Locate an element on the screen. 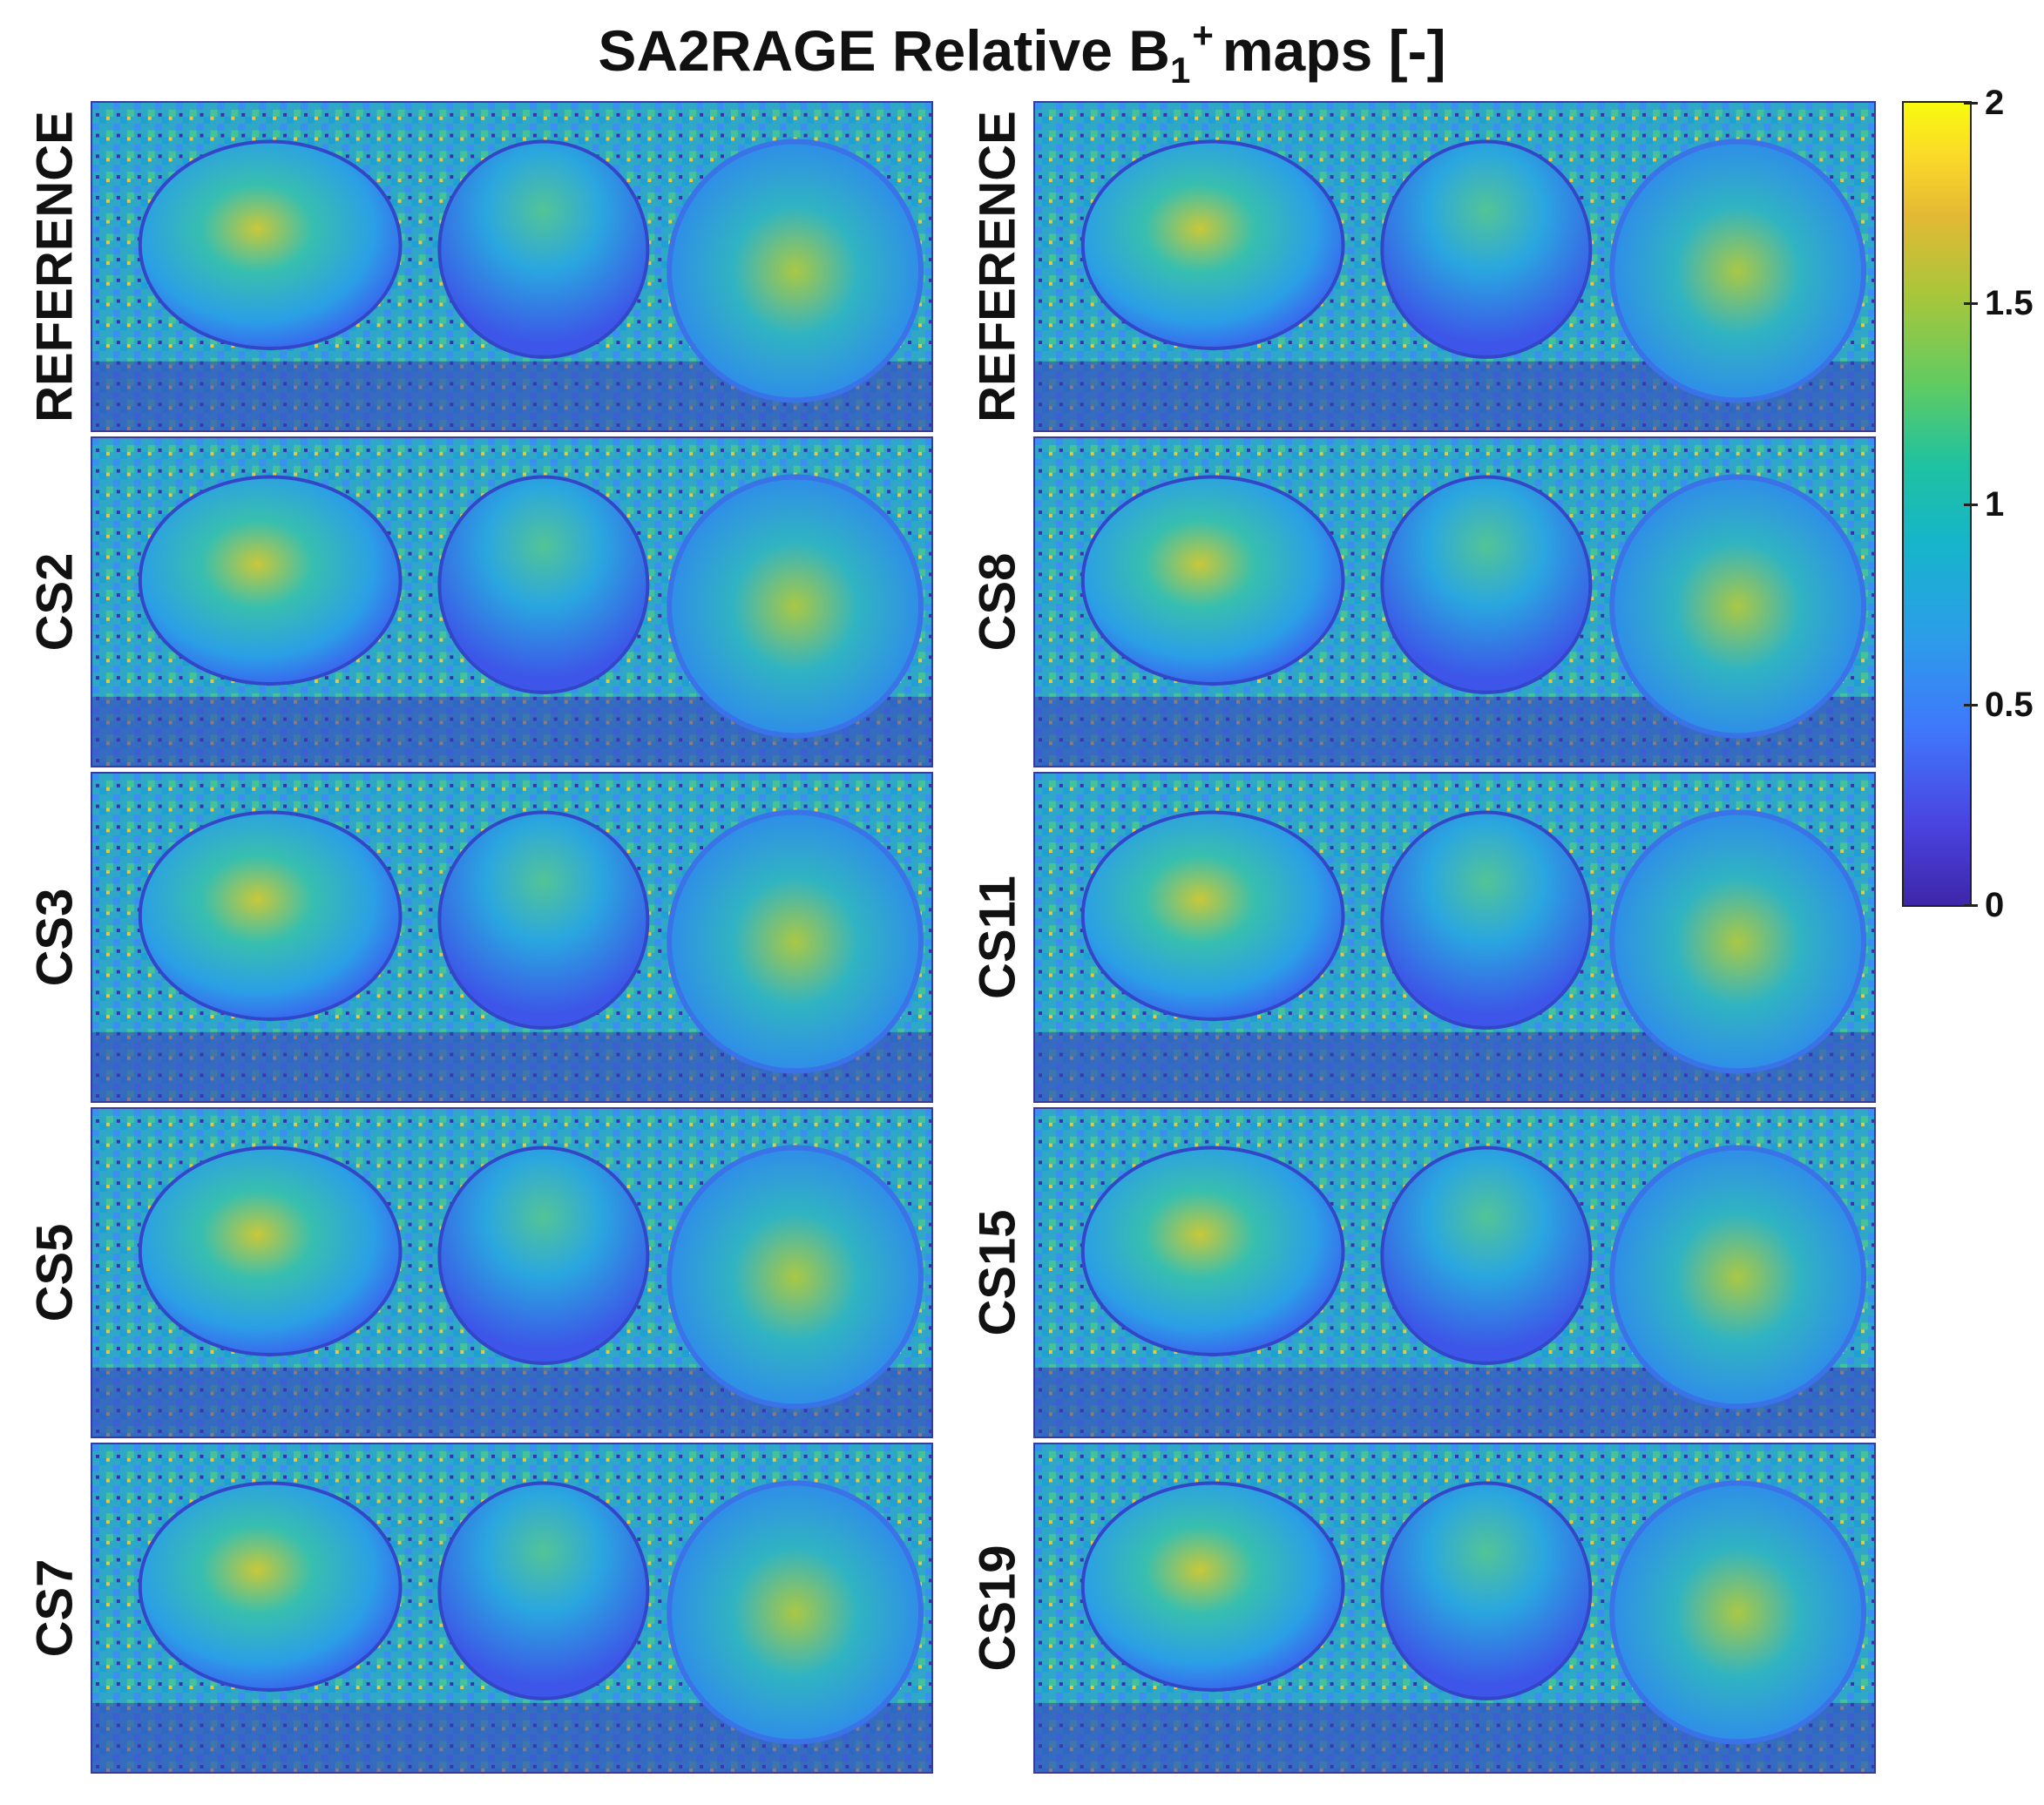 This screenshot has height=1805, width=2044. row-label-text: CS2 is located at coordinates (55, 602).